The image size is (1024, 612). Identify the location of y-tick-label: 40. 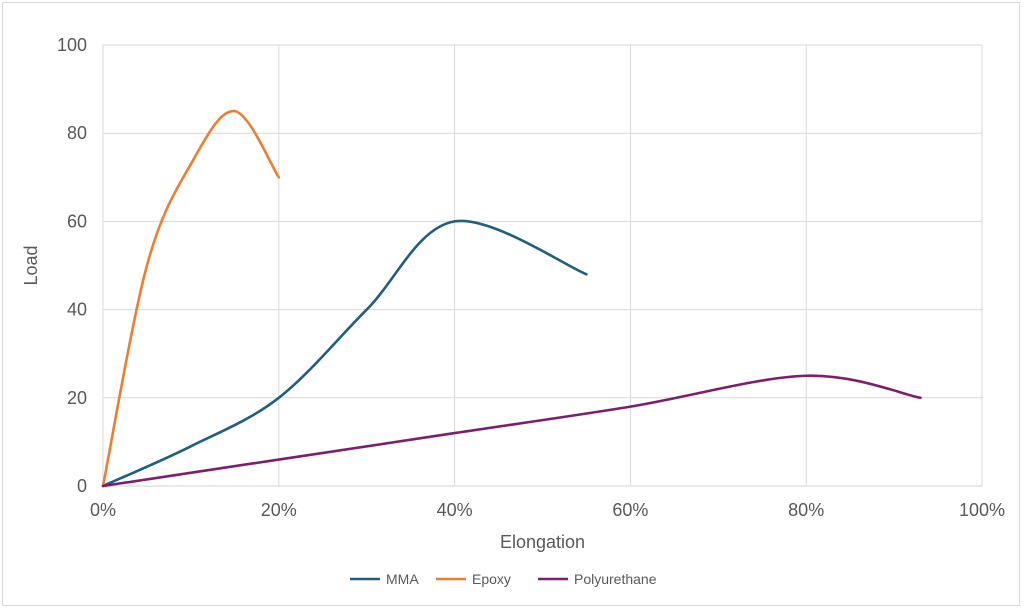
(77, 310).